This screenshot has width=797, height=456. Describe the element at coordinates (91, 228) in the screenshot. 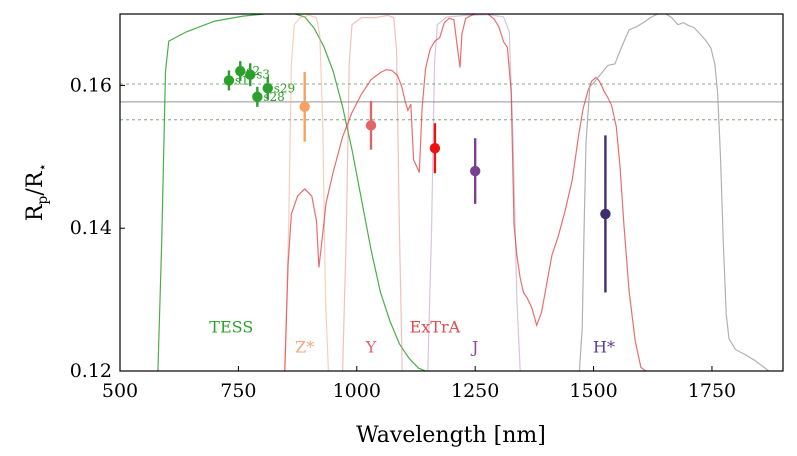

I see `y-tick-label-1: 0.14` at that location.